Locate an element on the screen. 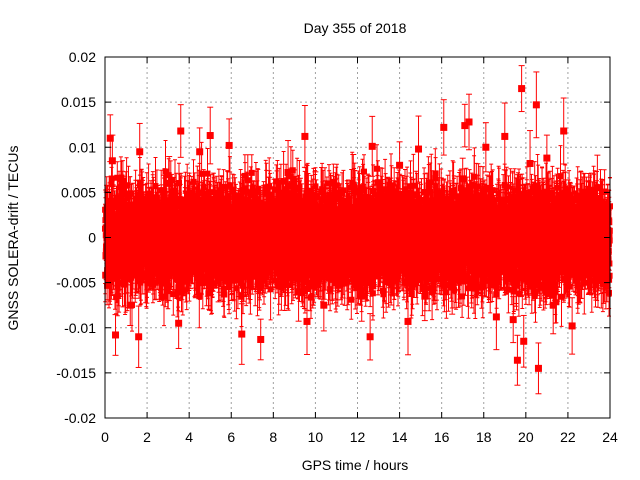  x-tick-label: 20 is located at coordinates (526, 437).